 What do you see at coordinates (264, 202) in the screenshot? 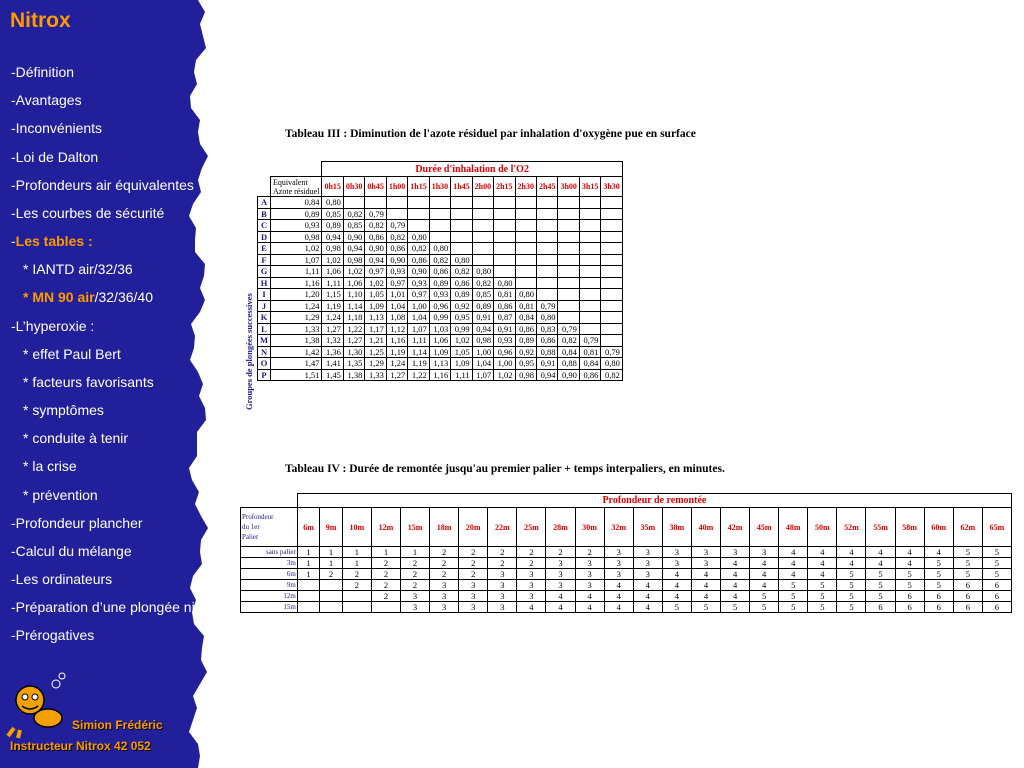
I see `group-label: A` at bounding box center [264, 202].